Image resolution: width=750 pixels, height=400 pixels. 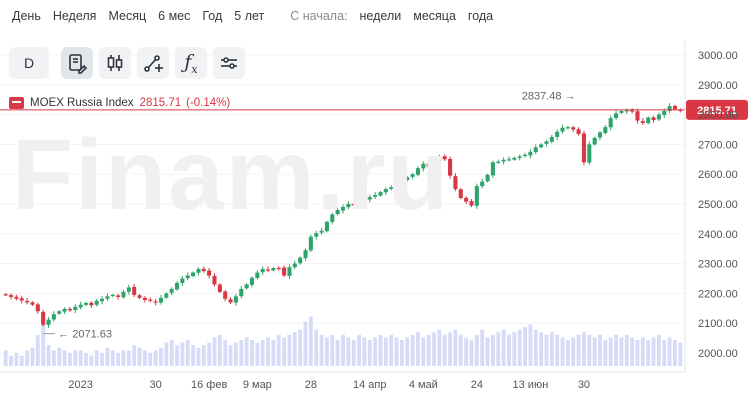 I want to click on candlestick-icon, so click(x=115, y=63).